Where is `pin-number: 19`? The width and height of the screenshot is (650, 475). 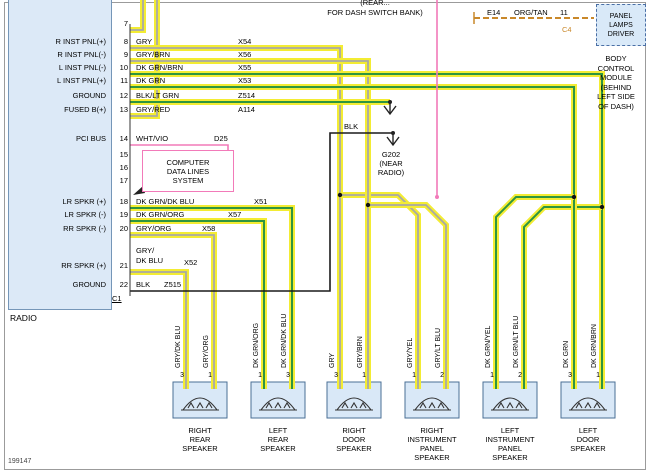
pin-number: 19 is located at coordinates (123, 214).